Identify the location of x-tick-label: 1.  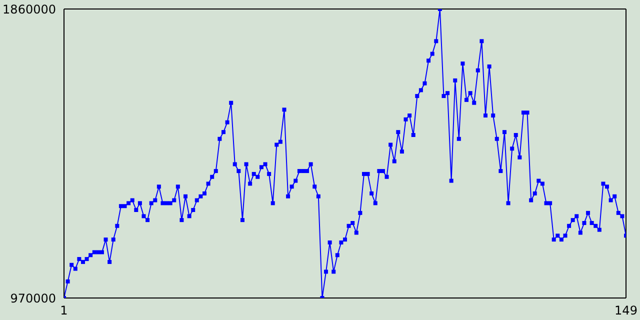
(64, 311).